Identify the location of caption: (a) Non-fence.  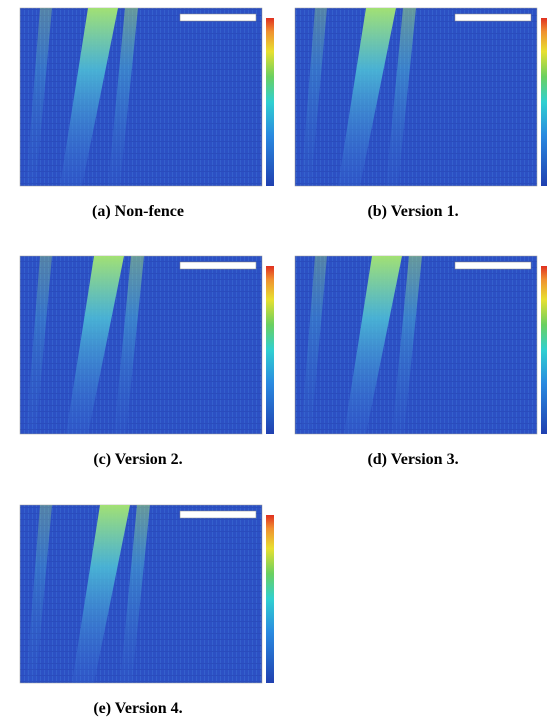
(138, 211).